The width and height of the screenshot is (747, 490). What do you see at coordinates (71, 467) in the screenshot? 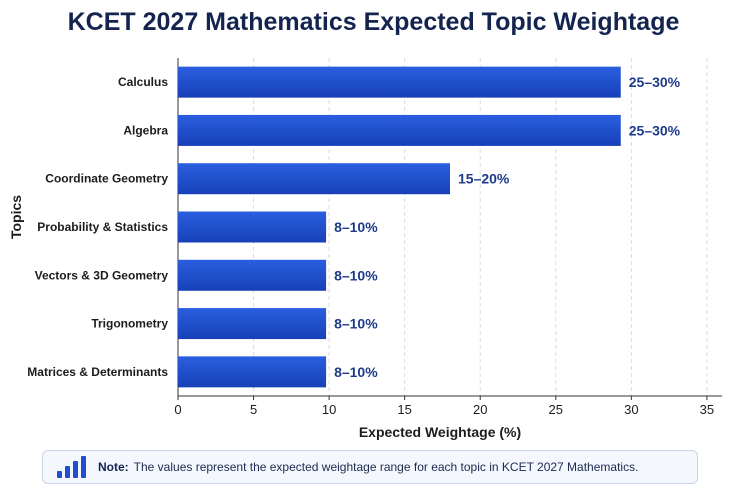
I see `bar-chart-icon` at bounding box center [71, 467].